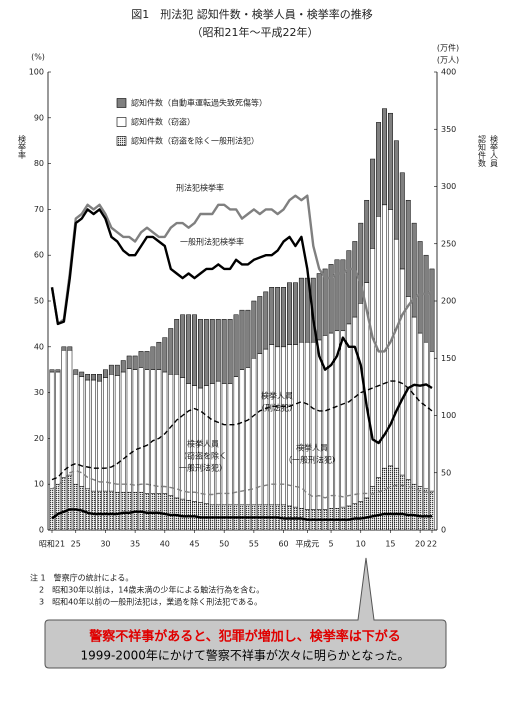  I want to click on line-label: （刑法犯）, so click(277, 408).